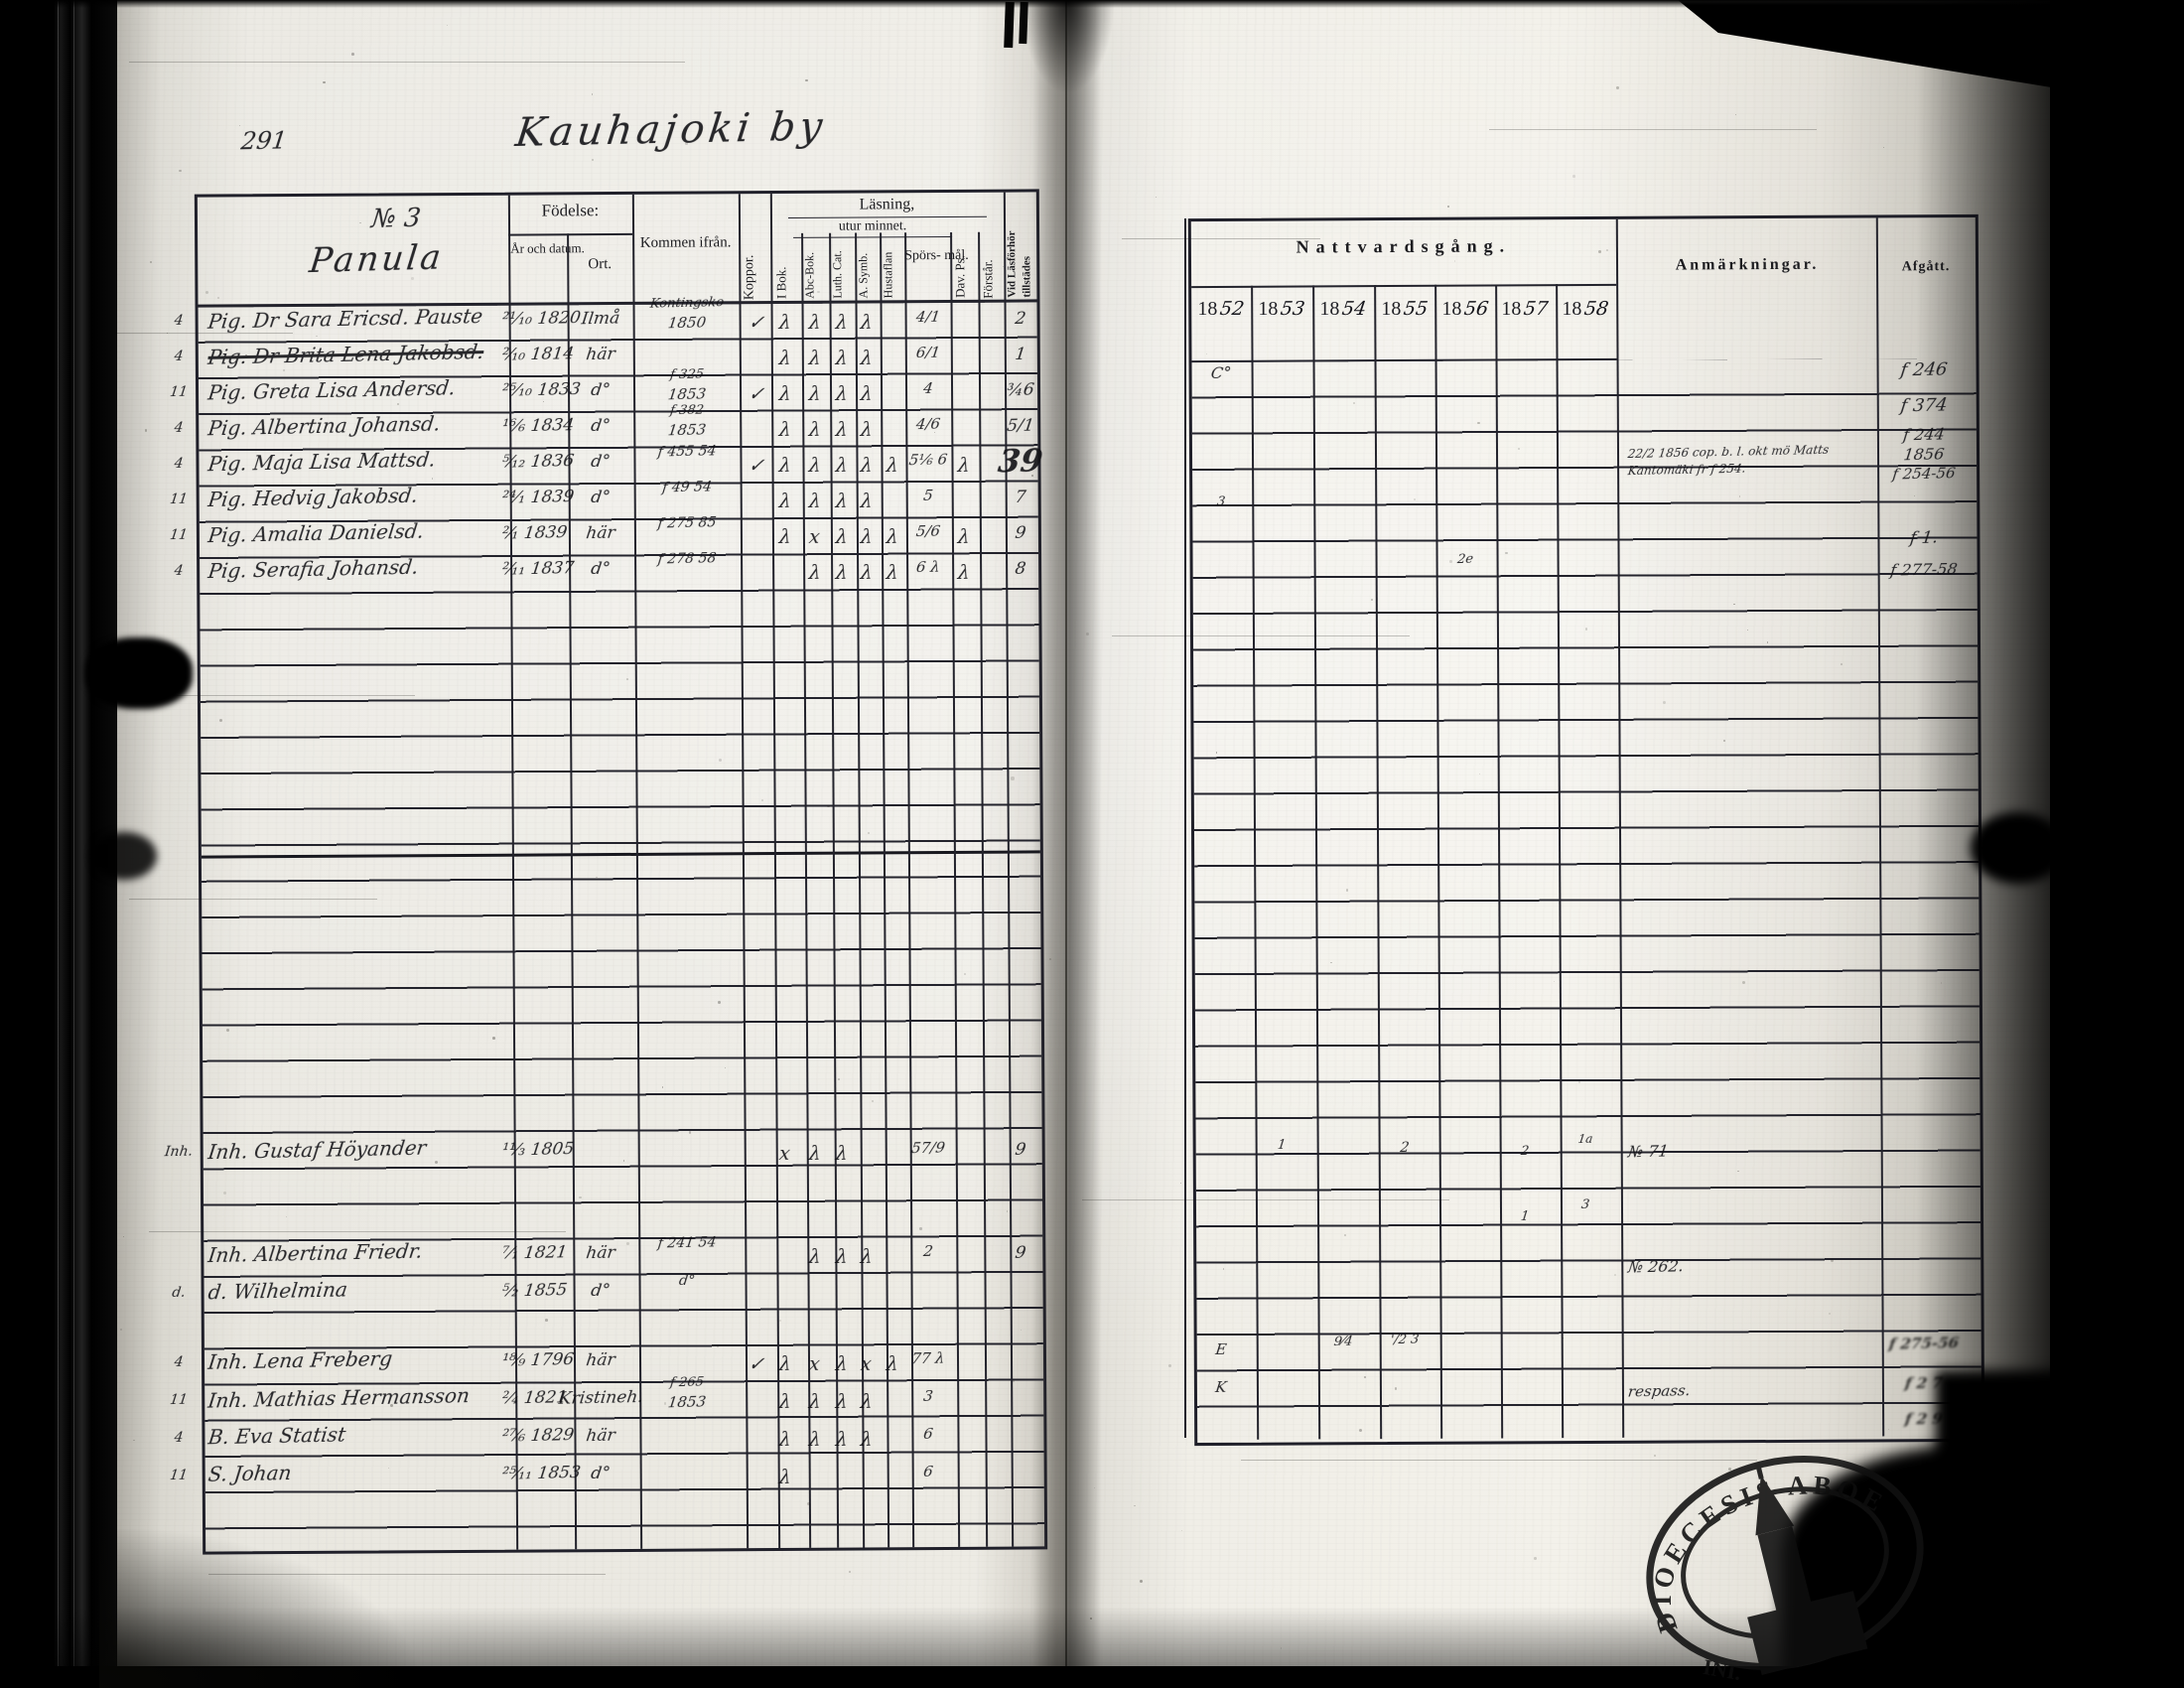 This screenshot has width=2184, height=1688. What do you see at coordinates (1924, 538) in the screenshot?
I see `departed-ref: f 1.` at bounding box center [1924, 538].